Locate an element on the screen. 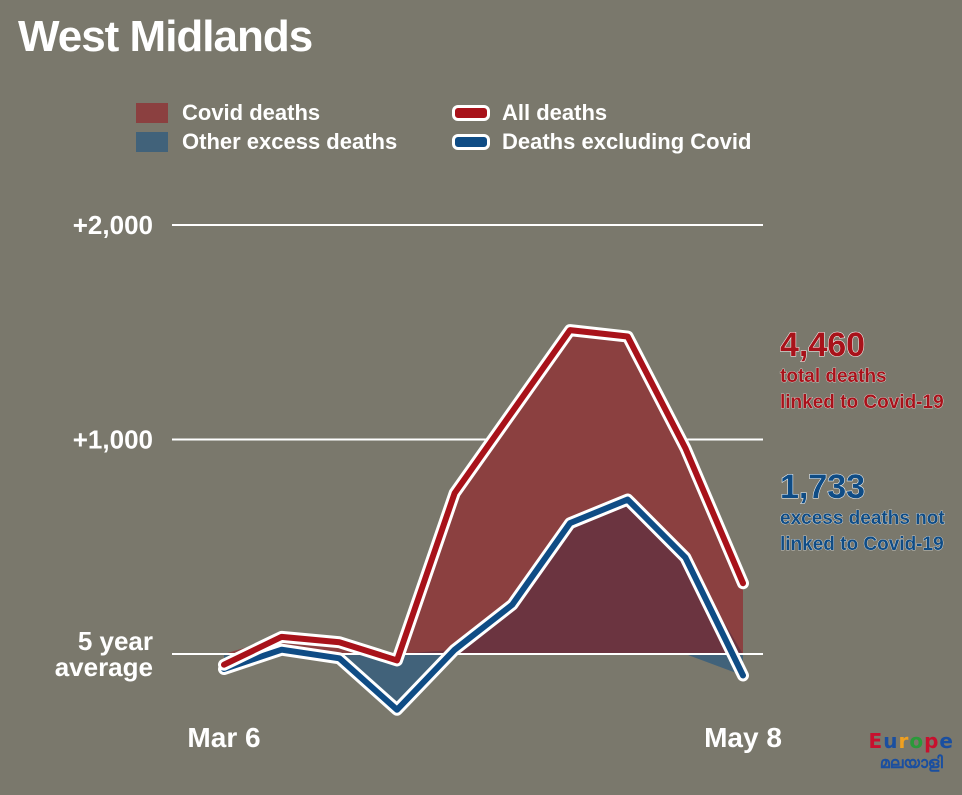 The image size is (962, 795). legend-all-deaths: All deaths is located at coordinates (529, 113).